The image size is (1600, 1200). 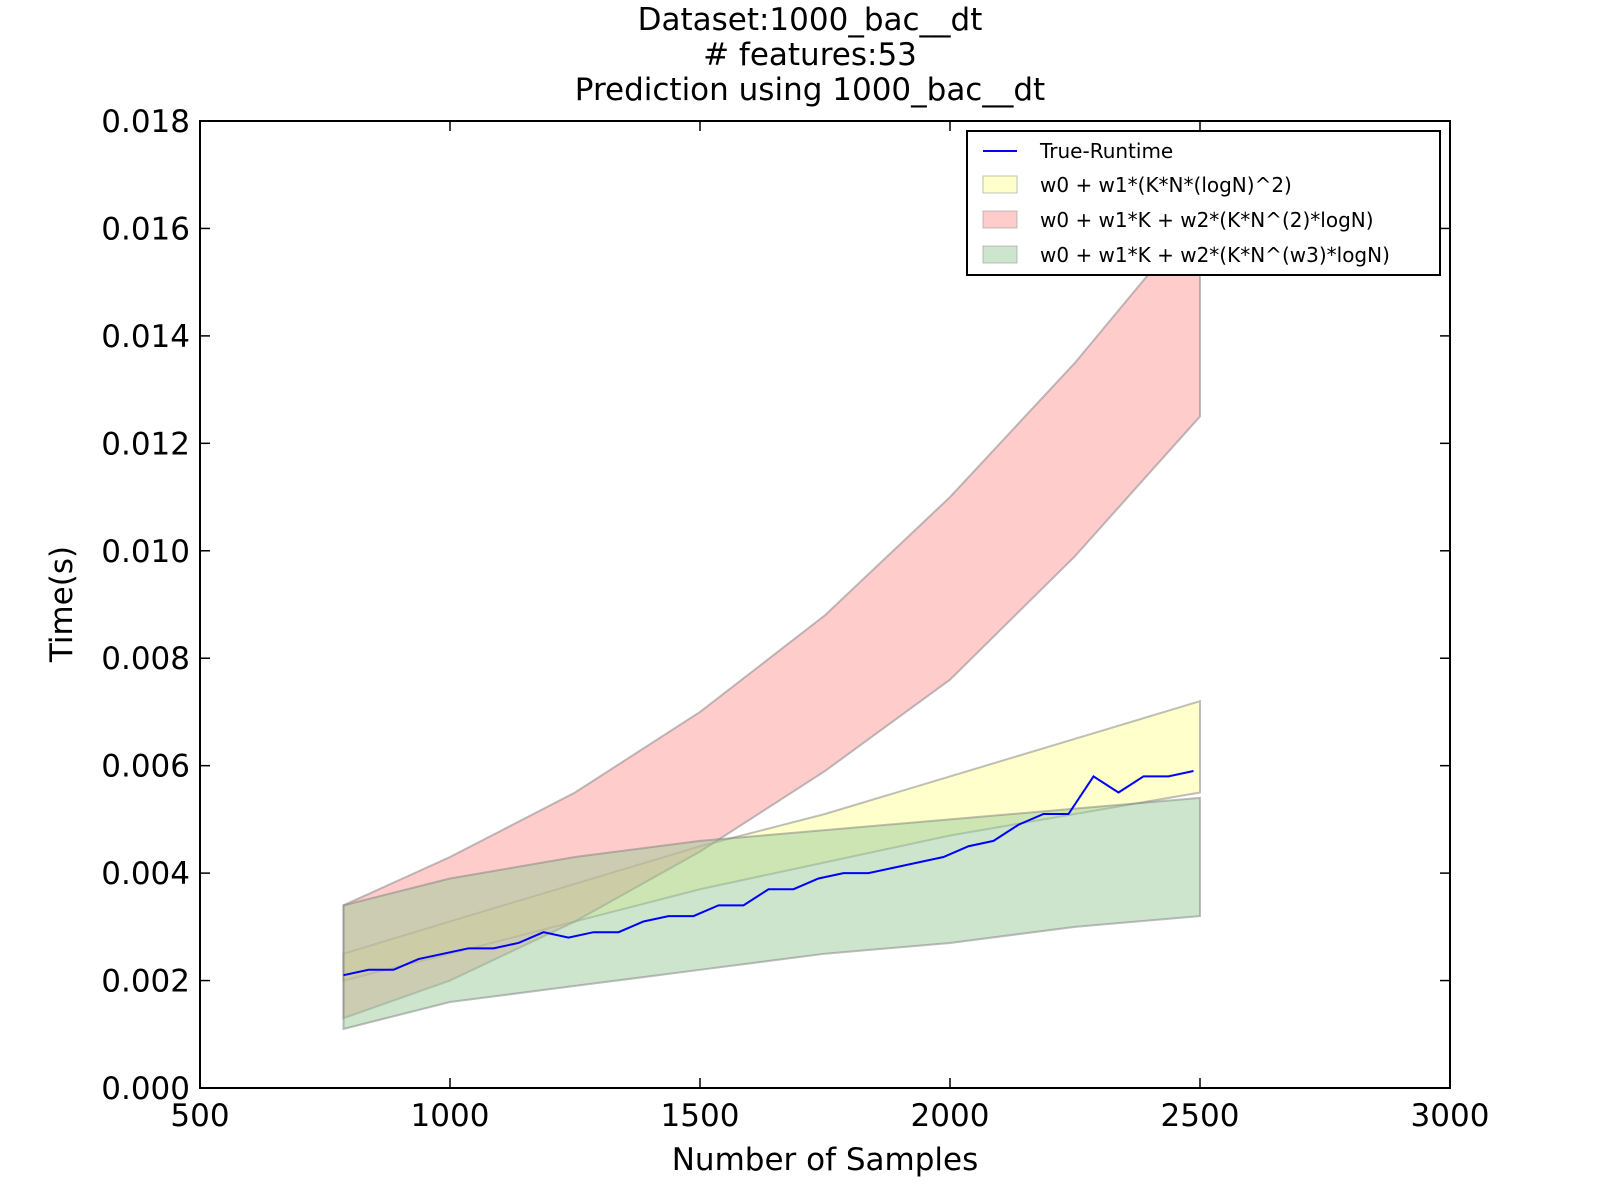 I want to click on y-tick-label: 0.004, so click(x=145, y=874).